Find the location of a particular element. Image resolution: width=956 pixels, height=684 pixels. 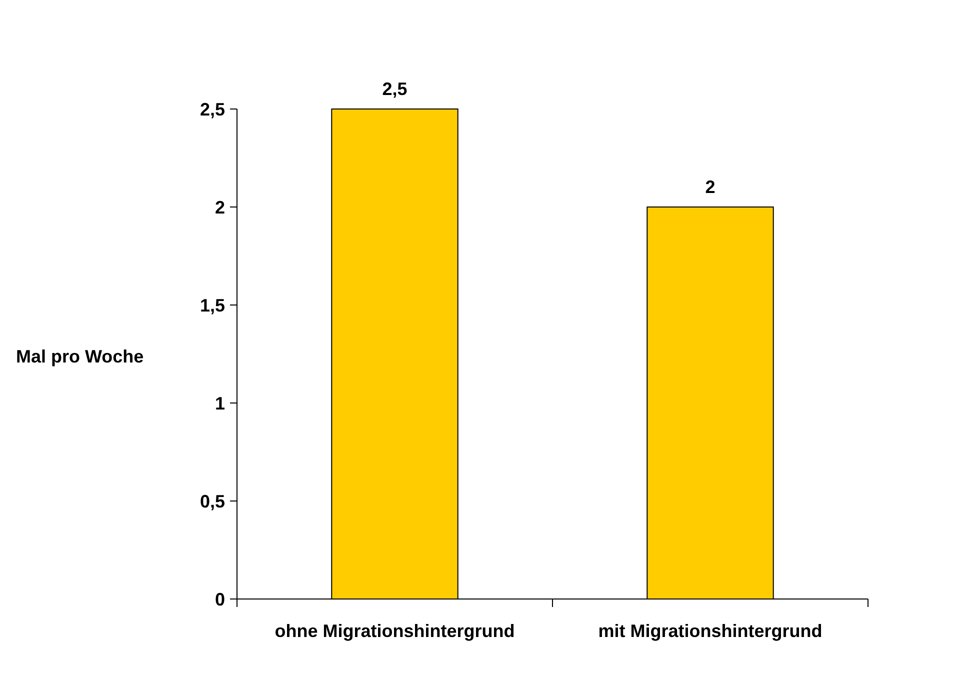

y-tick-label: 0,5 is located at coordinates (212, 501).